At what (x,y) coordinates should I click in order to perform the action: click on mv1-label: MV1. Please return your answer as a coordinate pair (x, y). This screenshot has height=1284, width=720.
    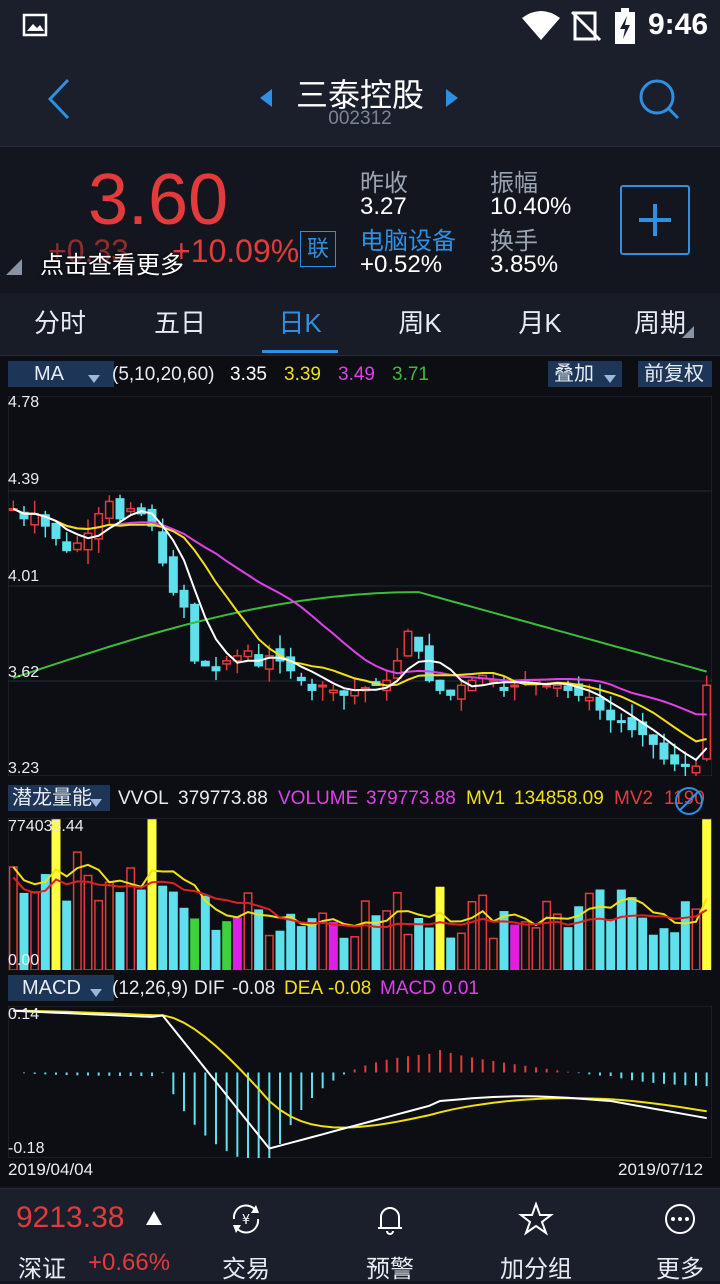
    Looking at the image, I should click on (486, 798).